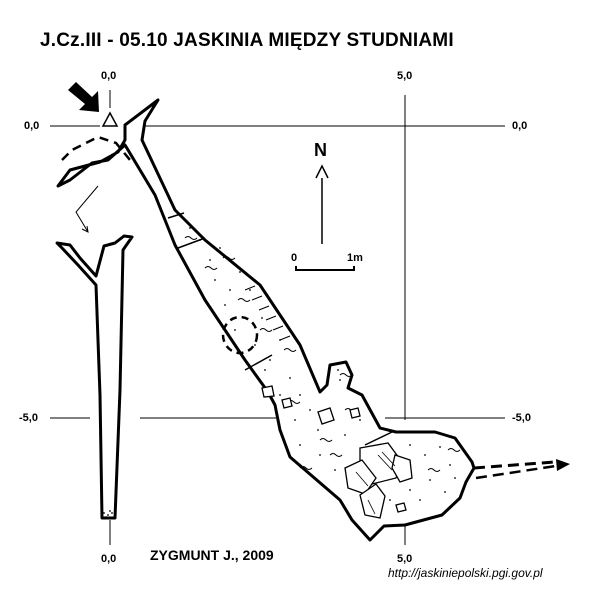  I want to click on source-url: http://jaskiniepolski.pgi.gov.pl, so click(465, 573).